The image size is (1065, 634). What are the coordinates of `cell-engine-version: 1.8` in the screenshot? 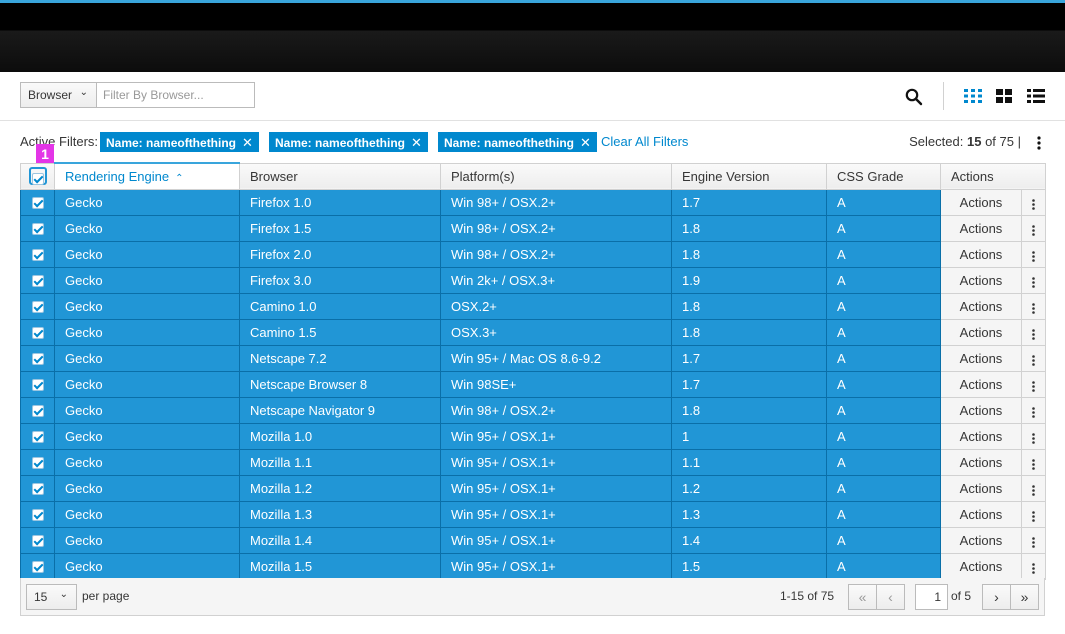 It's located at (749, 332).